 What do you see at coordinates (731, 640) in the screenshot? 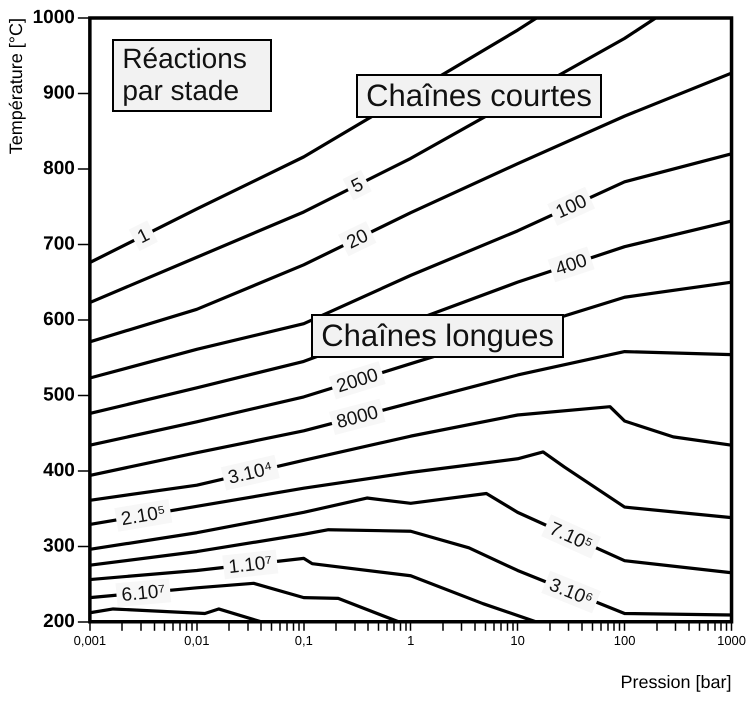
I see `x-tick-label: 1000` at bounding box center [731, 640].